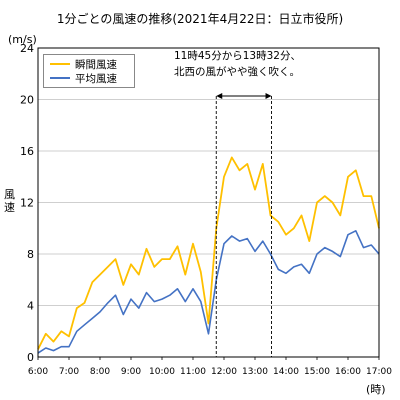 The image size is (400, 400). What do you see at coordinates (100, 372) in the screenshot?
I see `x-tick-label: 8:00` at bounding box center [100, 372].